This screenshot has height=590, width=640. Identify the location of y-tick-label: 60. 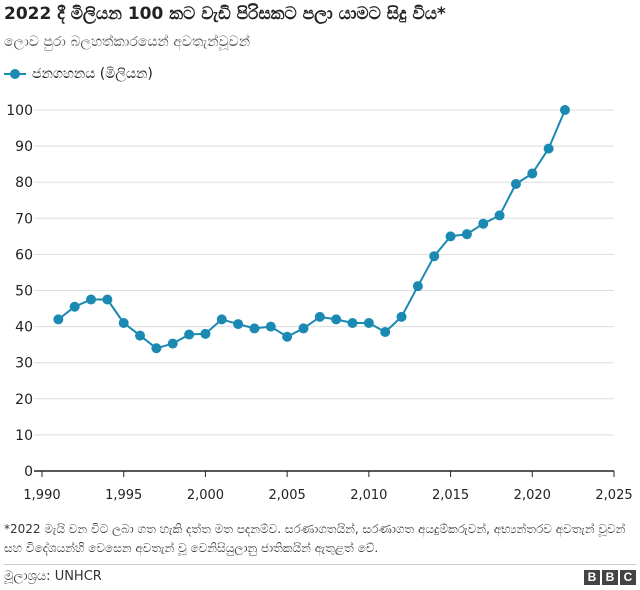
(24, 255).